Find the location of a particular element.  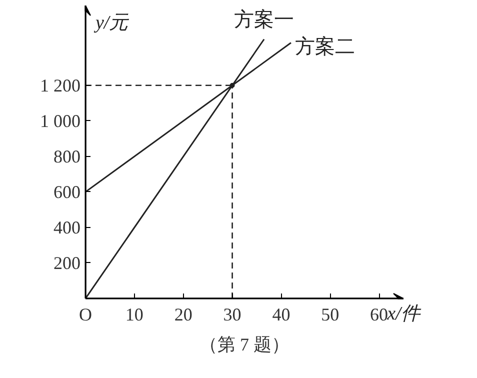

y-axis-title: y/元 is located at coordinates (112, 23).